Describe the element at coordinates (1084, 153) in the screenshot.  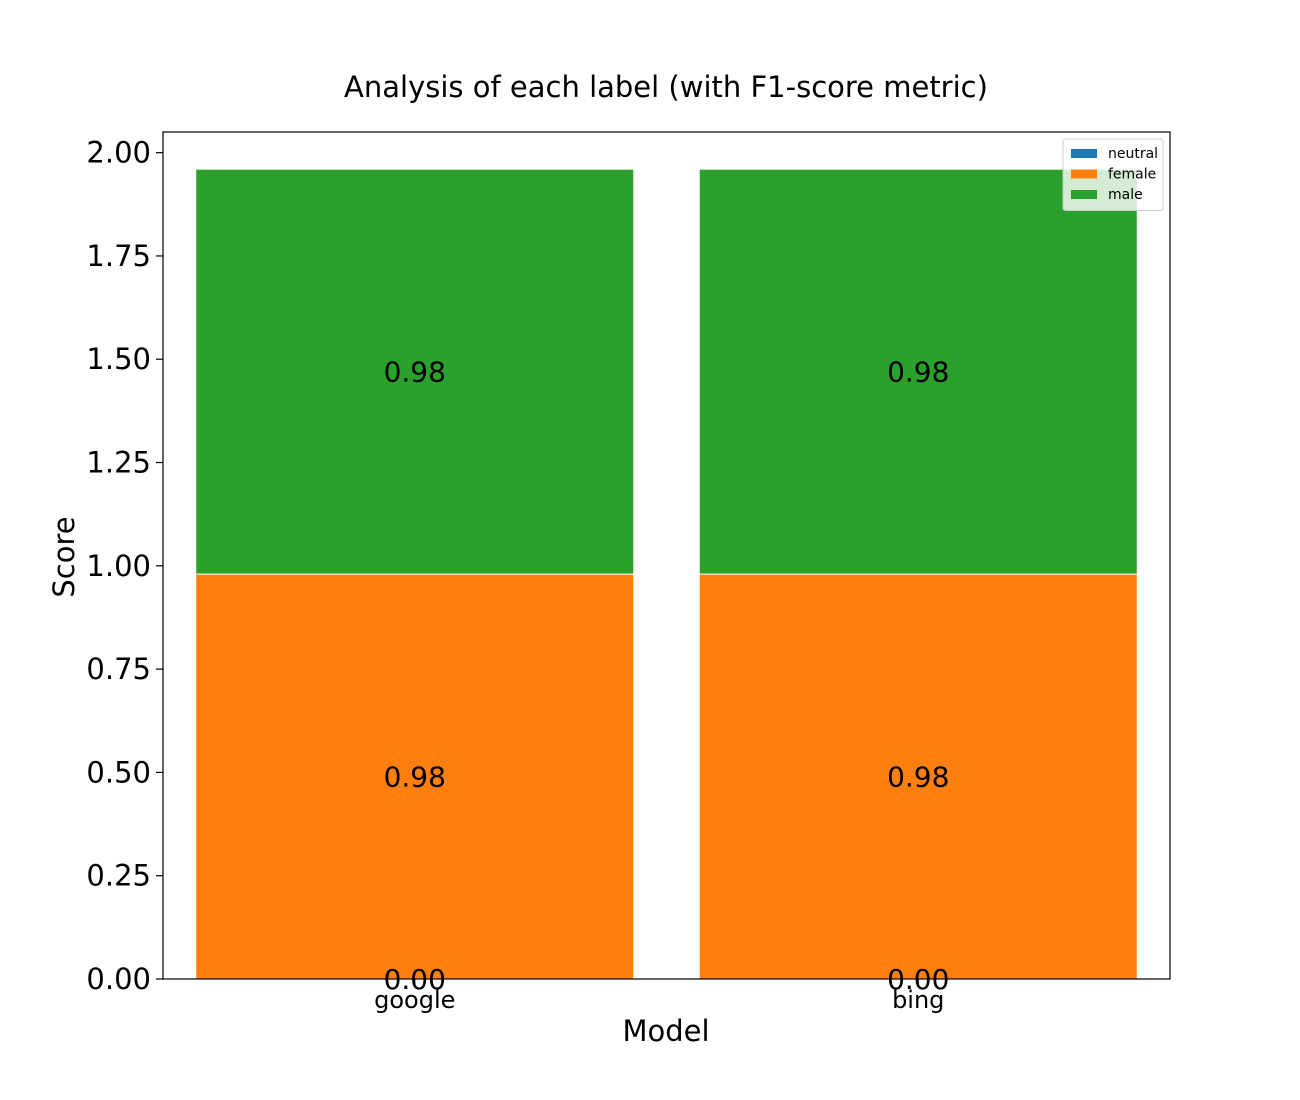
I see `legend-swatch-neutral` at that location.